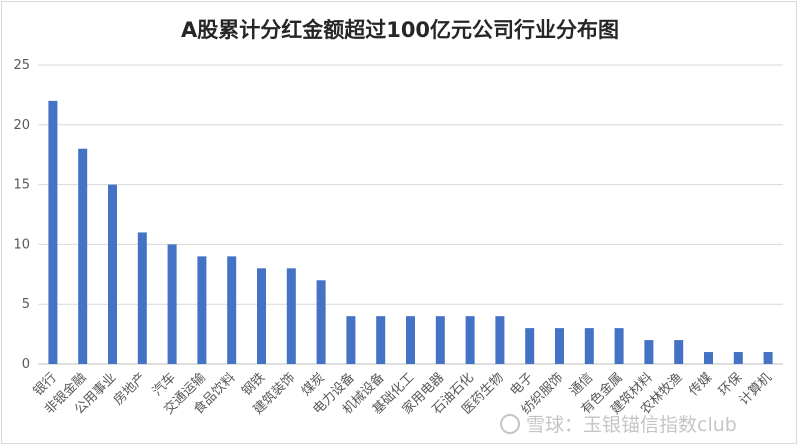 The width and height of the screenshot is (800, 447). I want to click on y-tick-label: 20, so click(21, 125).